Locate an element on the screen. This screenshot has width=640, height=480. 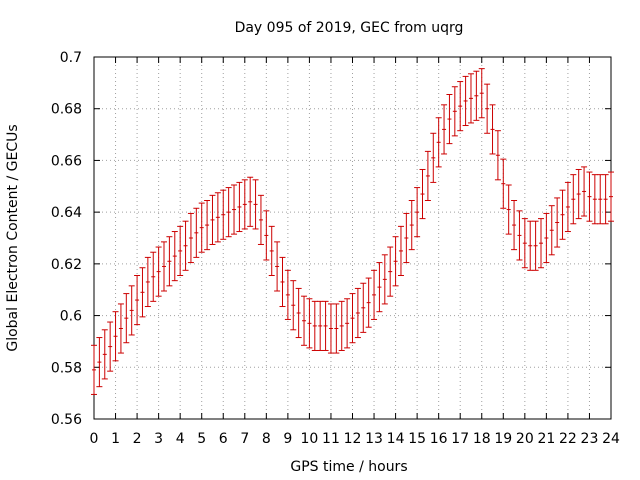
x-tick-label: 6 is located at coordinates (223, 439).